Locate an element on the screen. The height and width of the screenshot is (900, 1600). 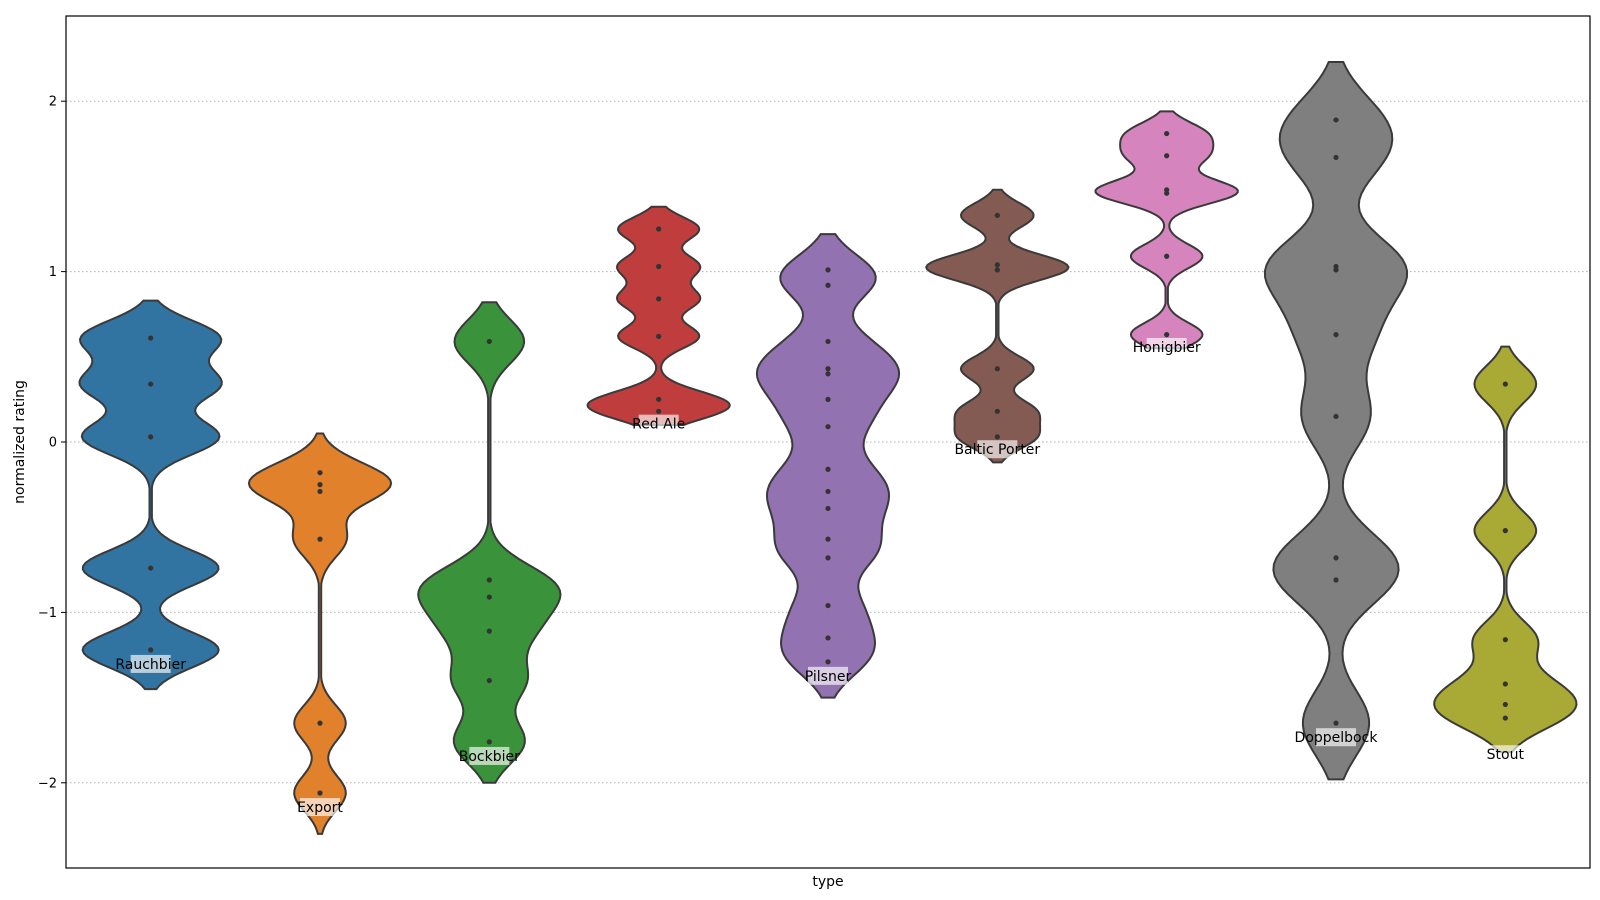
category-label: Export is located at coordinates (320, 808).